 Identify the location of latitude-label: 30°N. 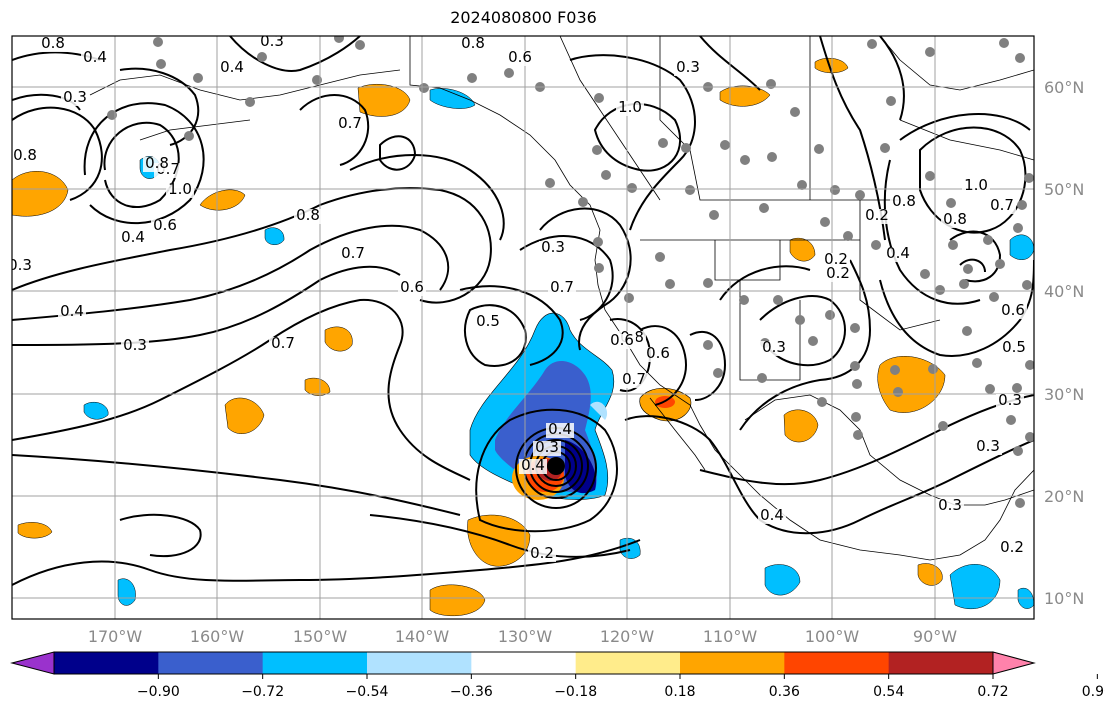
(1064, 394).